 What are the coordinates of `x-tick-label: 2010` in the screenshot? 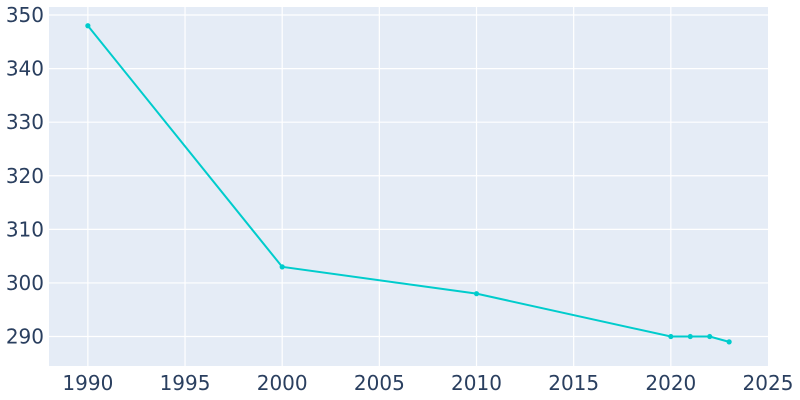 It's located at (476, 383).